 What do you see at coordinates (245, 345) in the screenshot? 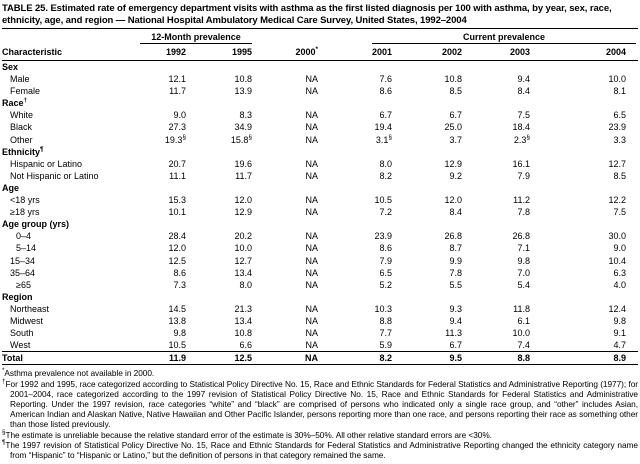
I see `value-cell: 6.6` at bounding box center [245, 345].